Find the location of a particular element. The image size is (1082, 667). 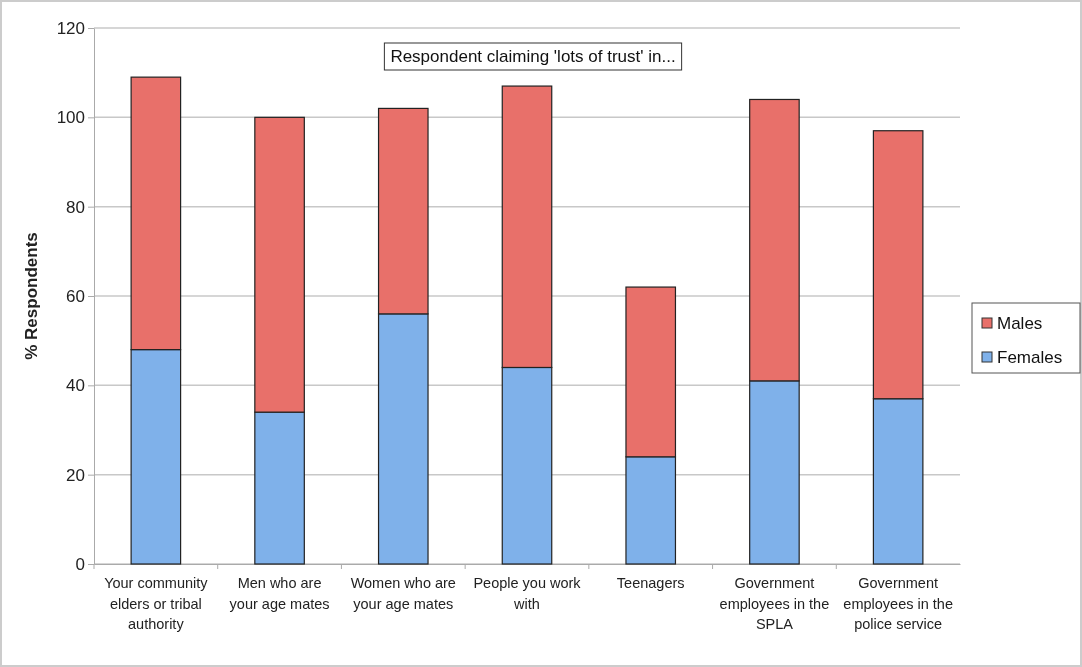

y-axis-title: % Respondents is located at coordinates (31, 296).